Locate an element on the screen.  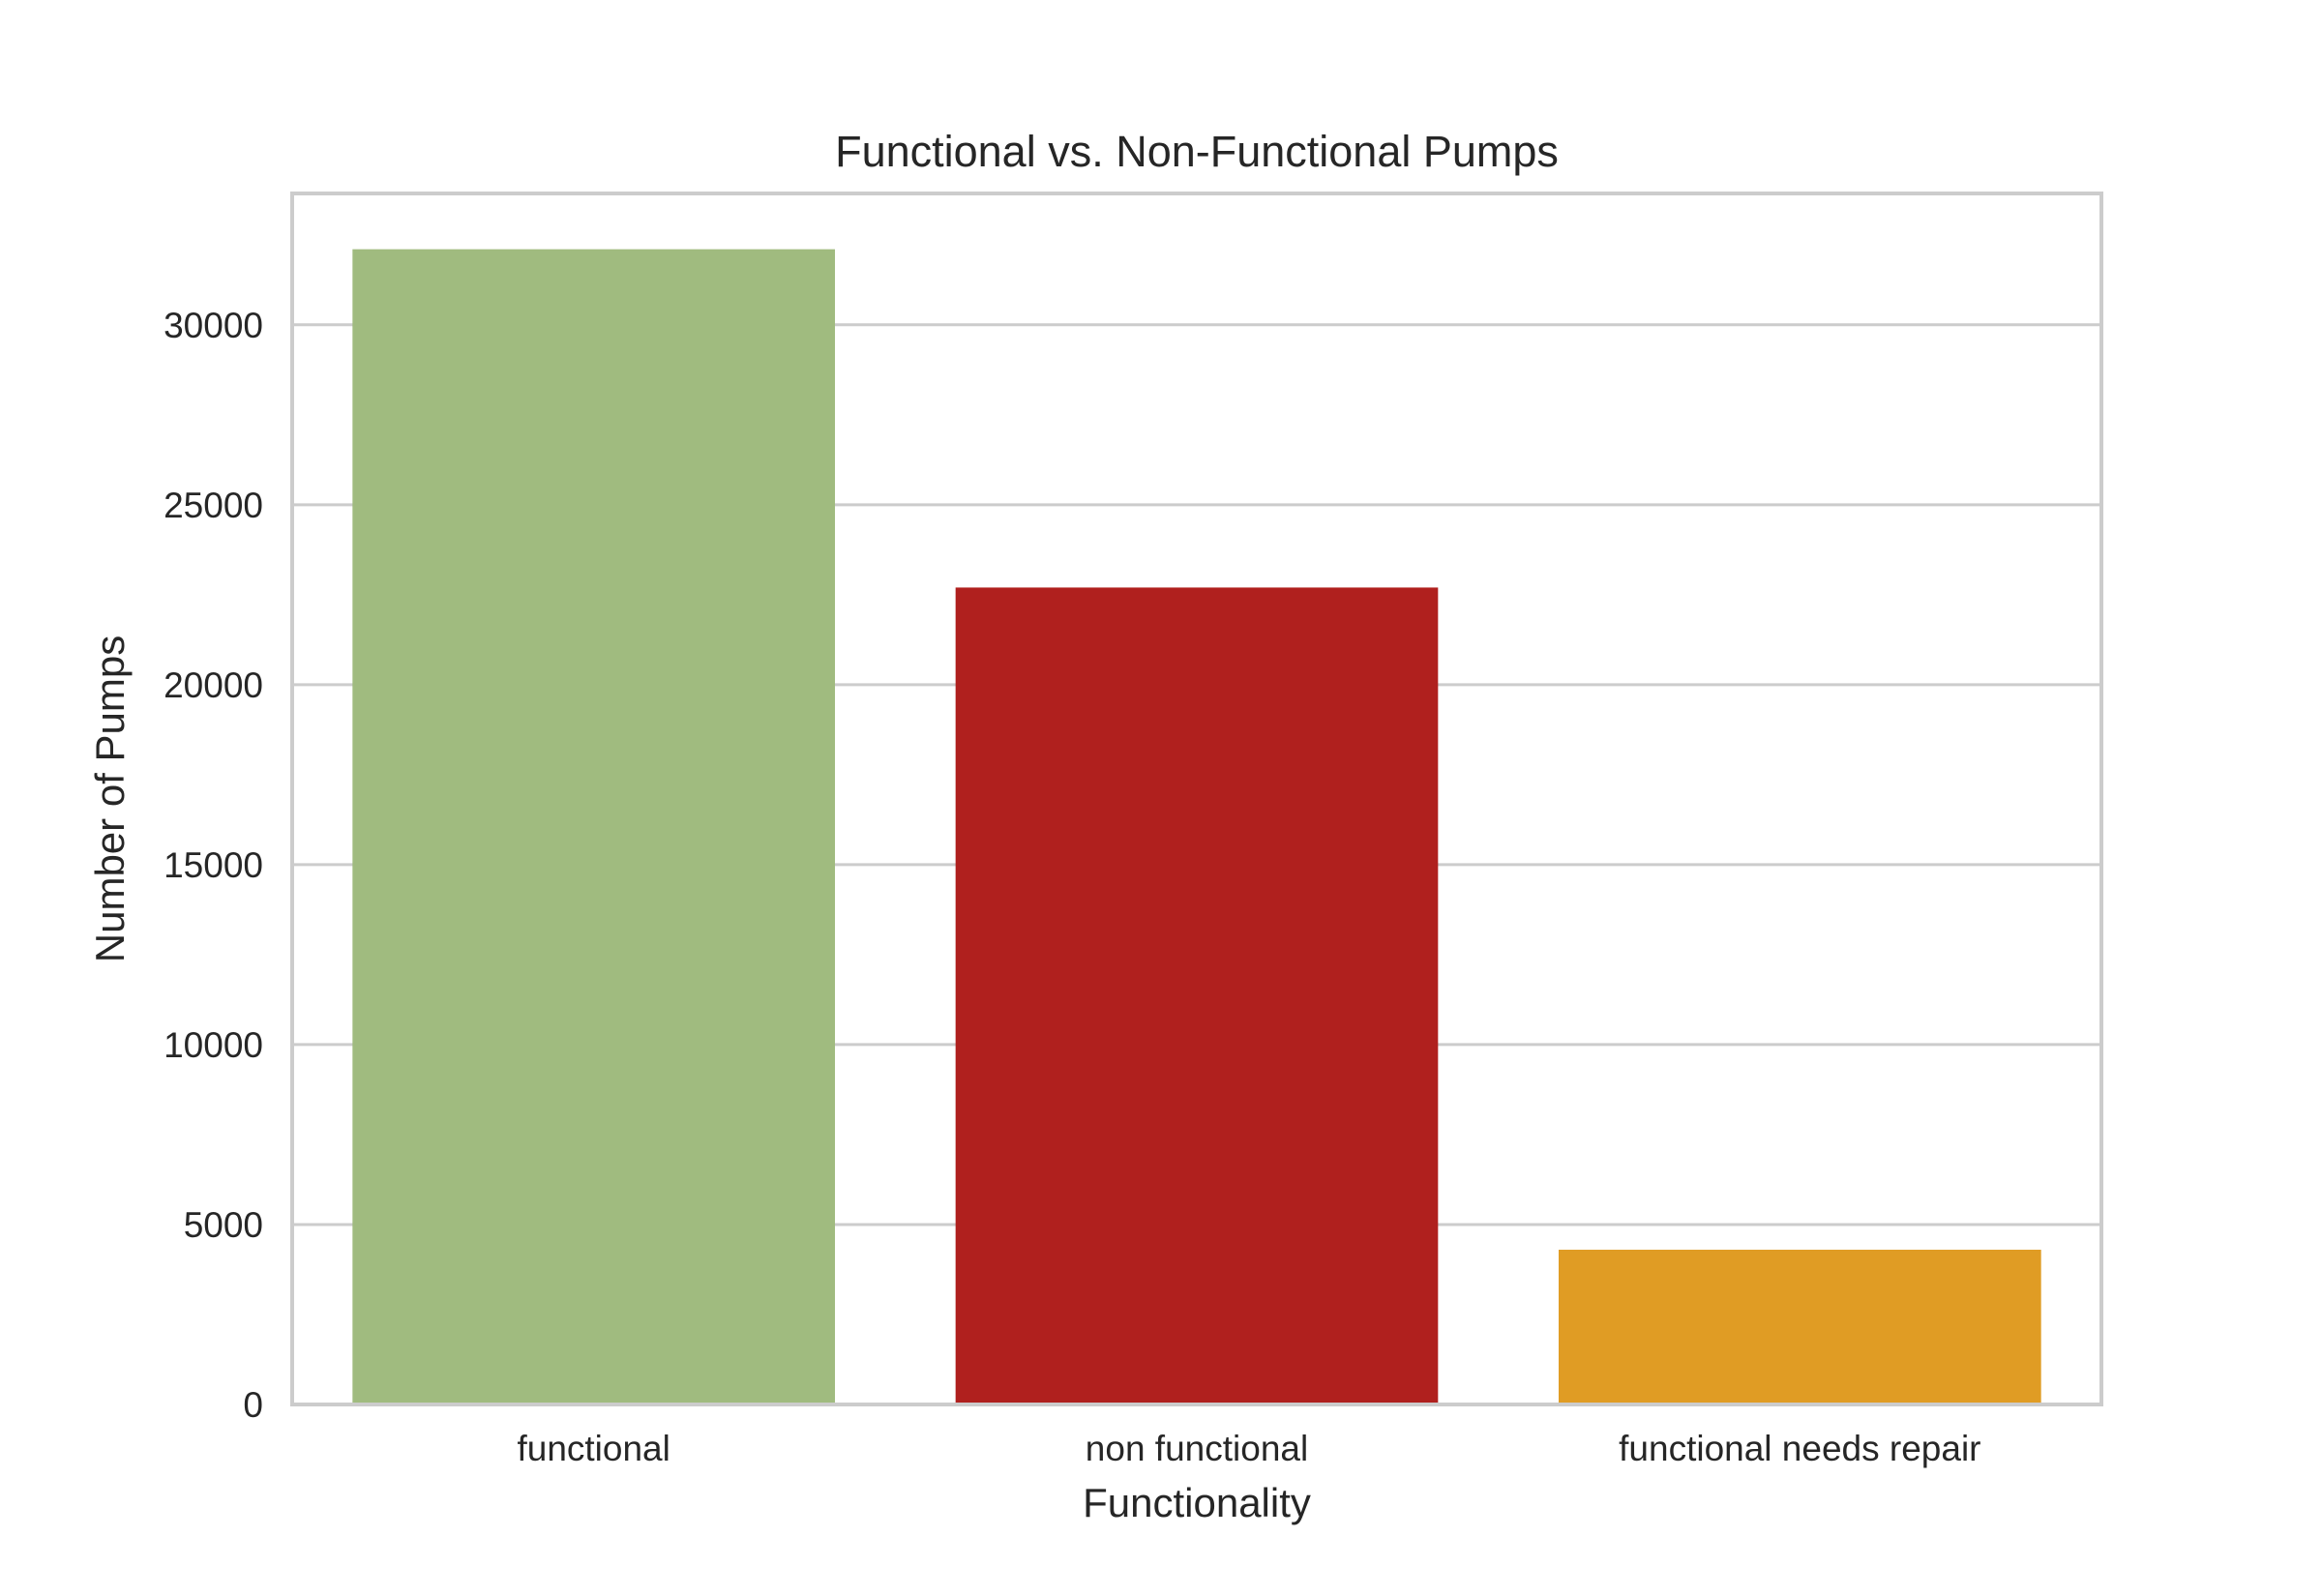
y-tick-label: 5000 is located at coordinates (223, 1225).